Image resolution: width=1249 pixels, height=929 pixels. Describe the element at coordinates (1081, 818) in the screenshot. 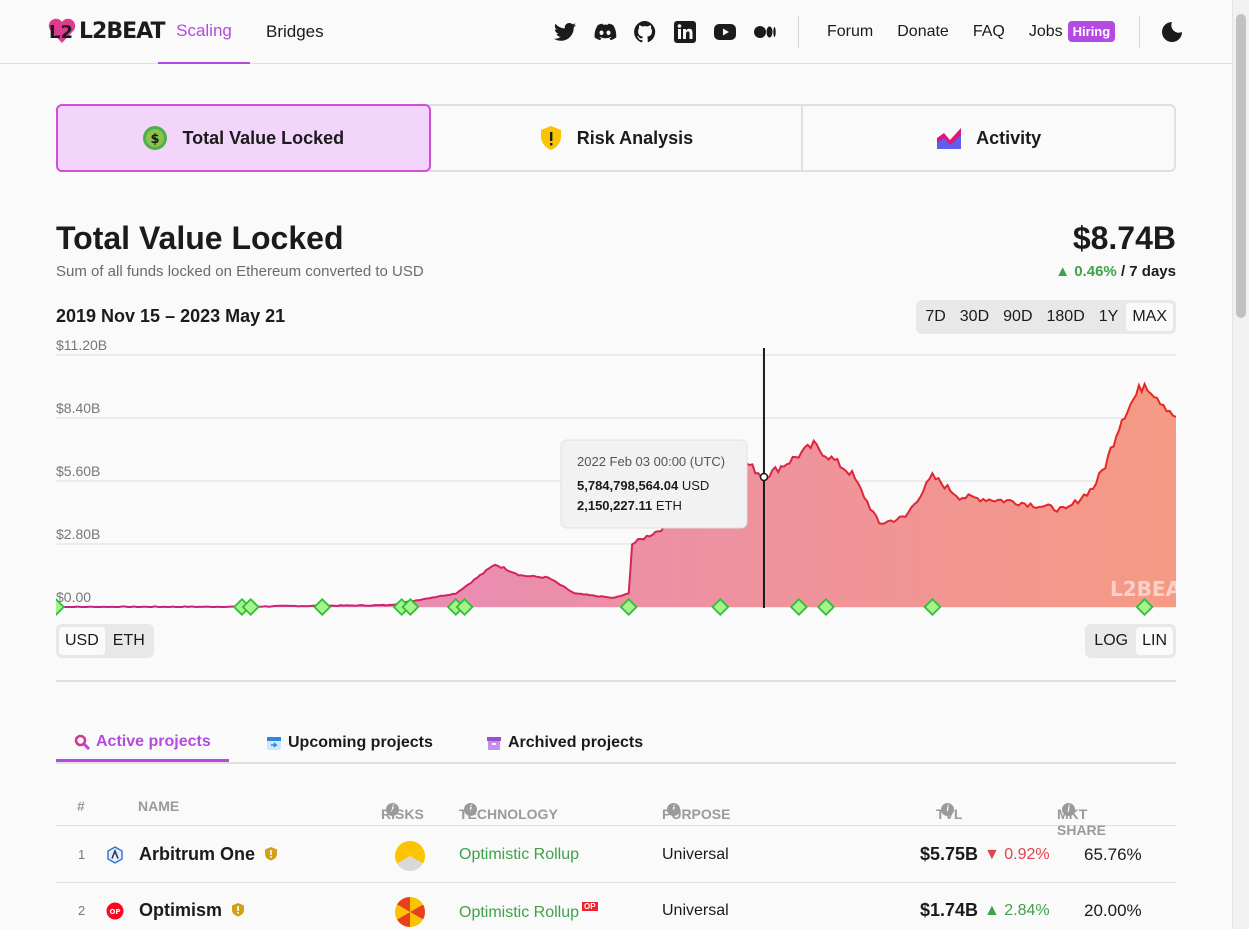

I see `col-mkt-share: MKT SHARE i` at that location.